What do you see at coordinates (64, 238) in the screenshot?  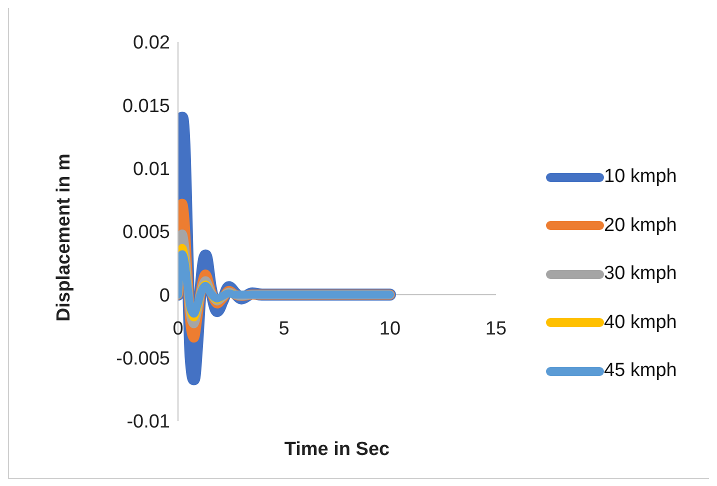 I see `y-axis-title: Displacement in m` at bounding box center [64, 238].